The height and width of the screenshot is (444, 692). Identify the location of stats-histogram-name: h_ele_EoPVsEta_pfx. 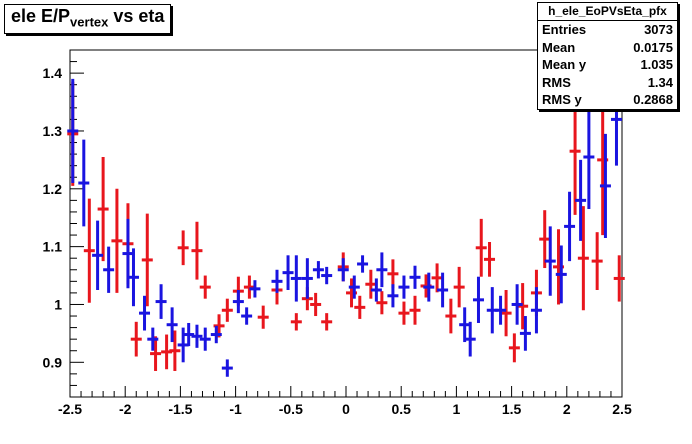
(607, 12).